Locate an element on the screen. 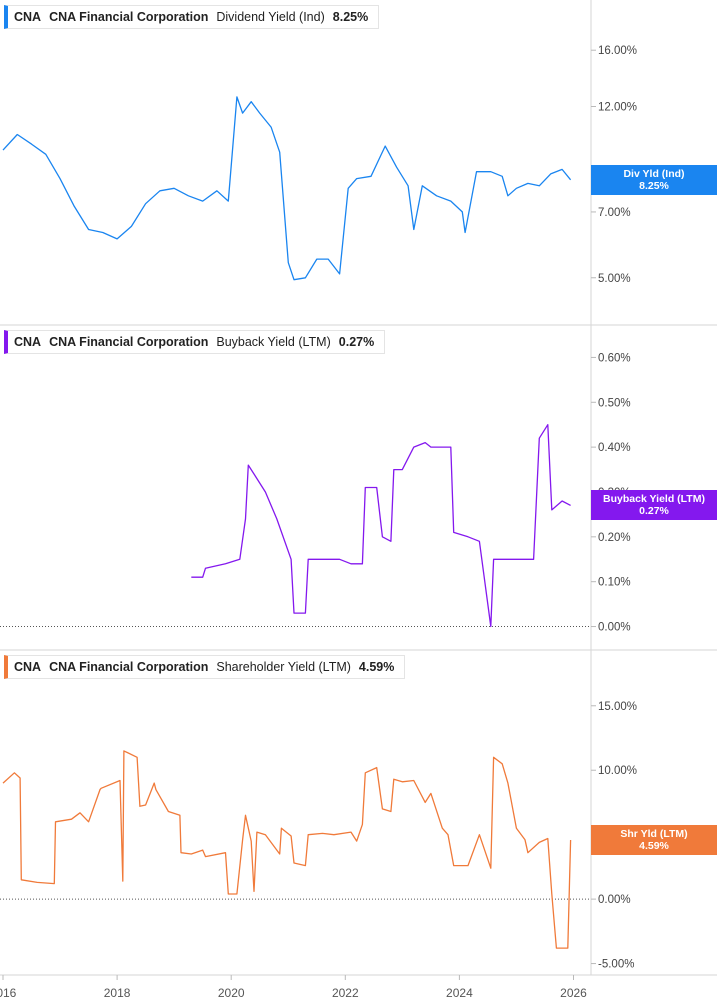  y-tick-label: 0.40% is located at coordinates (614, 448).